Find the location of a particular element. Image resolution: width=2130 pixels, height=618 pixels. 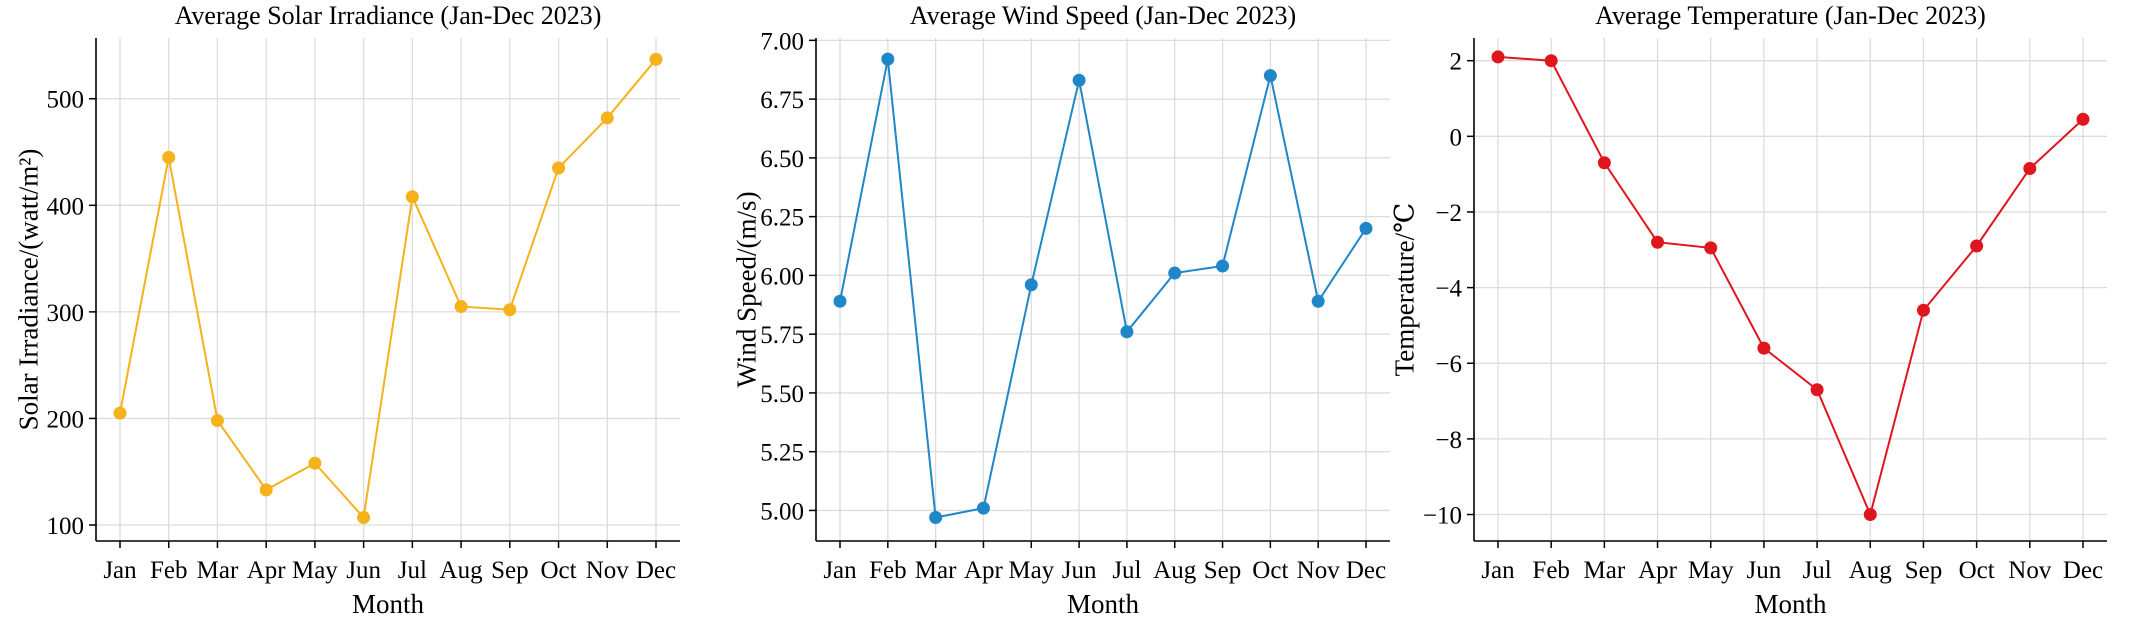

y-tick-label: 6.50 is located at coordinates (782, 159).